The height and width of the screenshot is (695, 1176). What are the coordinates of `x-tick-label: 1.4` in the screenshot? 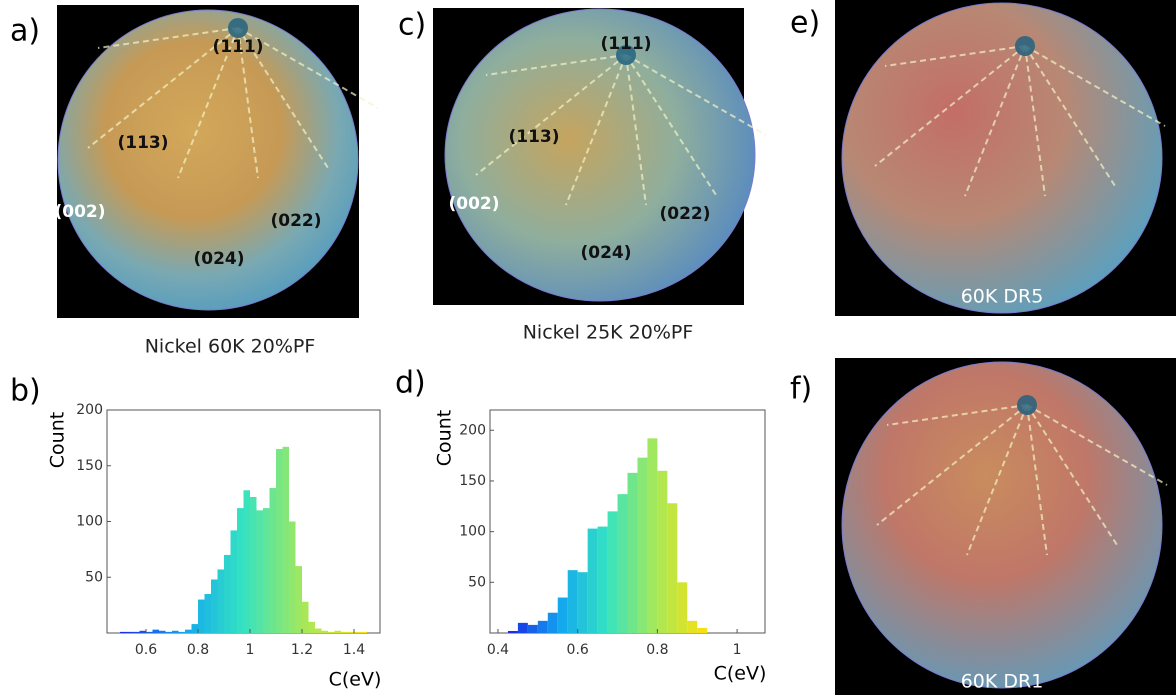 It's located at (354, 650).